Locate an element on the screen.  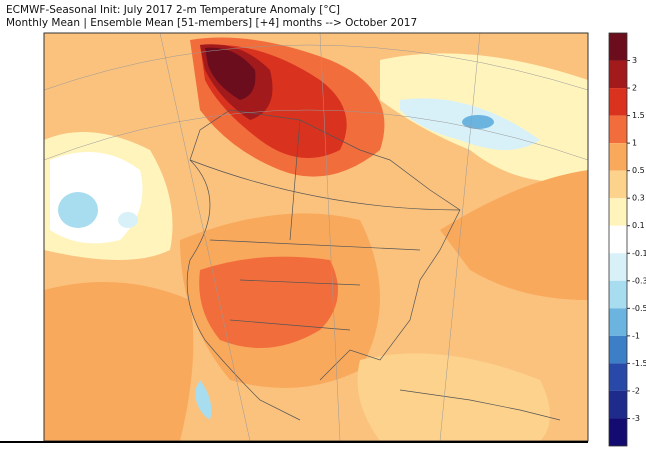
colorbar-label: 3 is located at coordinates (634, 60).